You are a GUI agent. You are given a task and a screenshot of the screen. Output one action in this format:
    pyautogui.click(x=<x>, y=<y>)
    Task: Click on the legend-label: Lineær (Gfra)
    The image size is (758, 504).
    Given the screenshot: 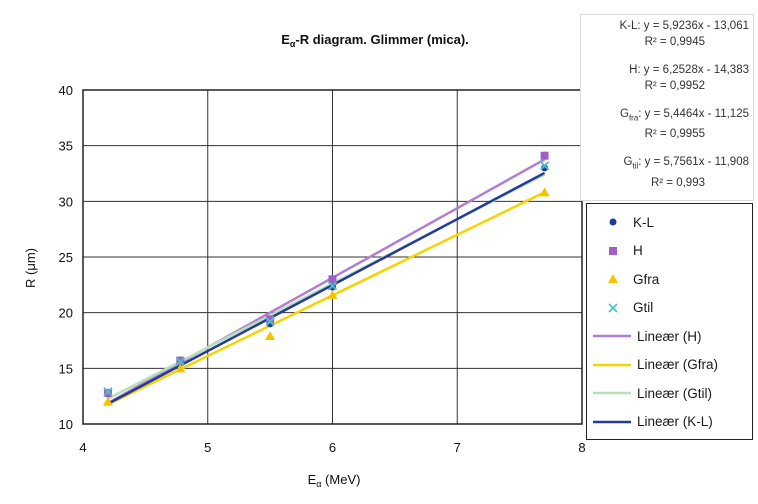 What is the action you would take?
    pyautogui.click(x=678, y=364)
    